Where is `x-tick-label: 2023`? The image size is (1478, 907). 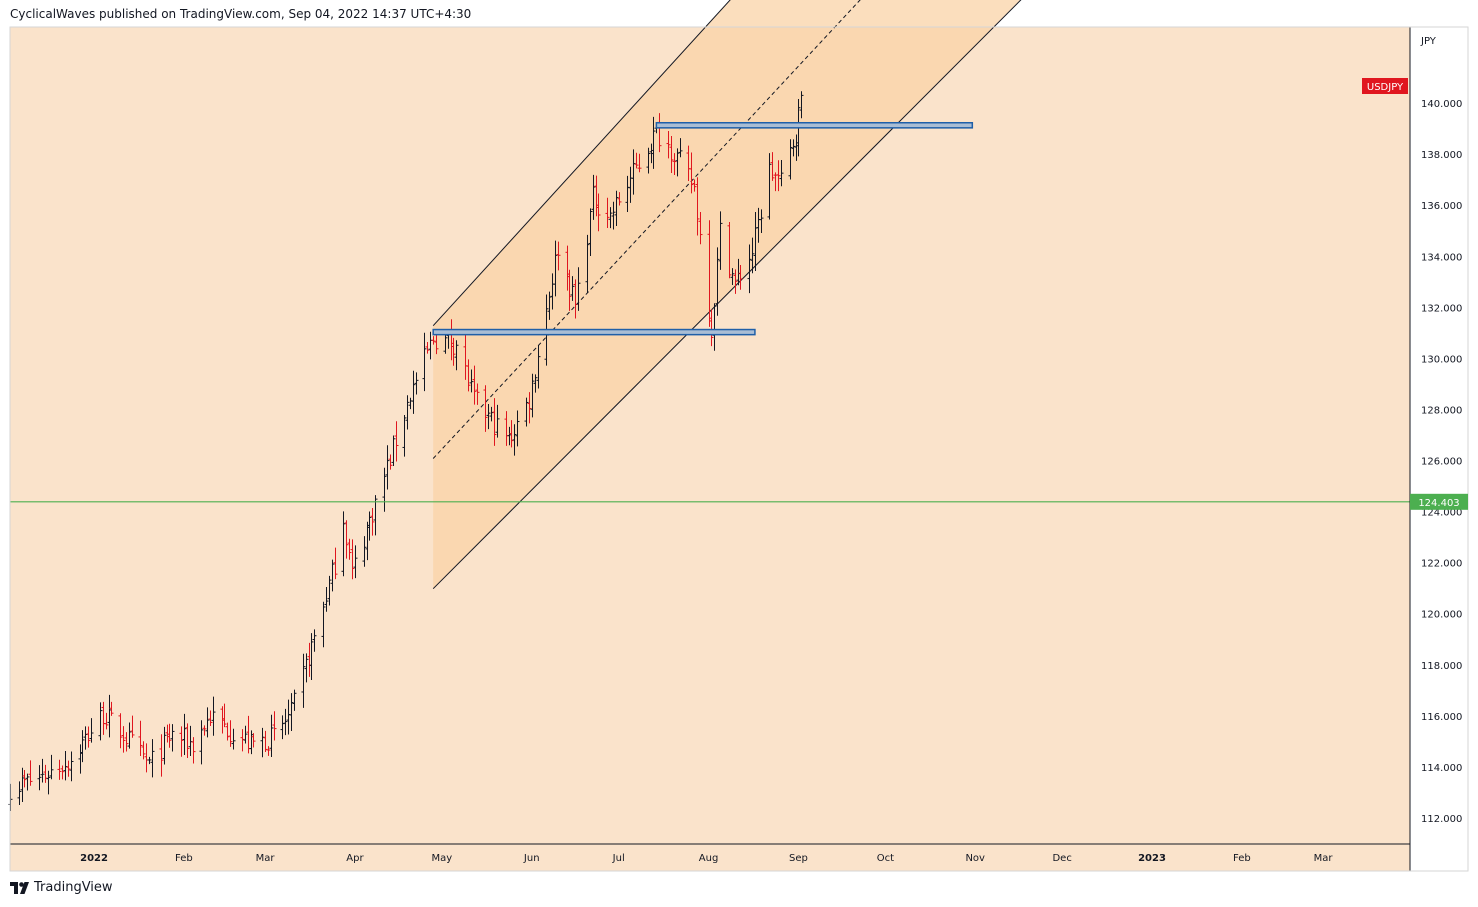 x-tick-label: 2023 is located at coordinates (1152, 858).